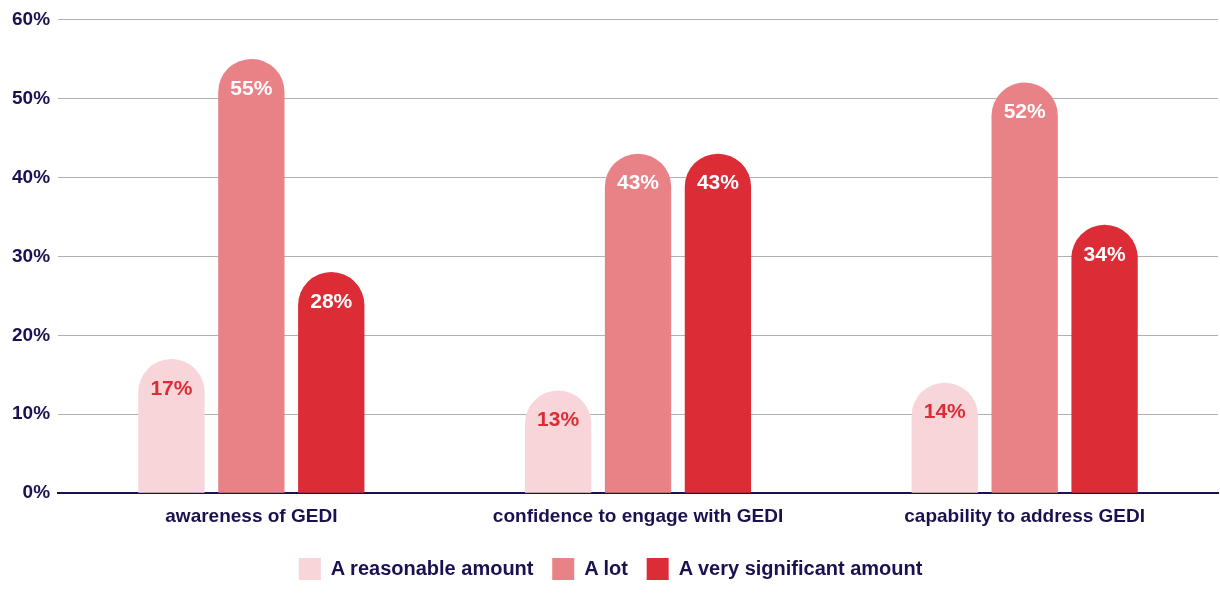 This screenshot has width=1220, height=594. What do you see at coordinates (31, 413) in the screenshot?
I see `y-tick-label: 10%` at bounding box center [31, 413].